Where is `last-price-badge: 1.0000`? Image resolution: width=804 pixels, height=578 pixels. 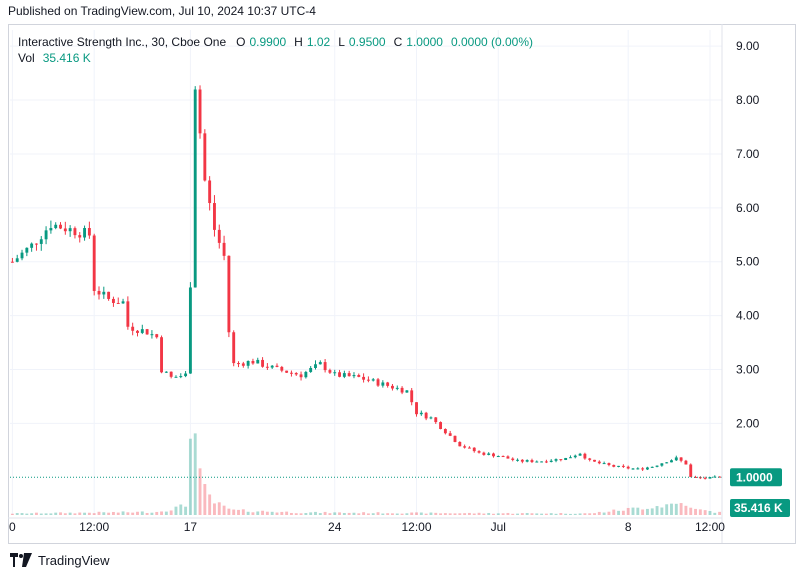
last-price-badge: 1.0000 is located at coordinates (756, 477).